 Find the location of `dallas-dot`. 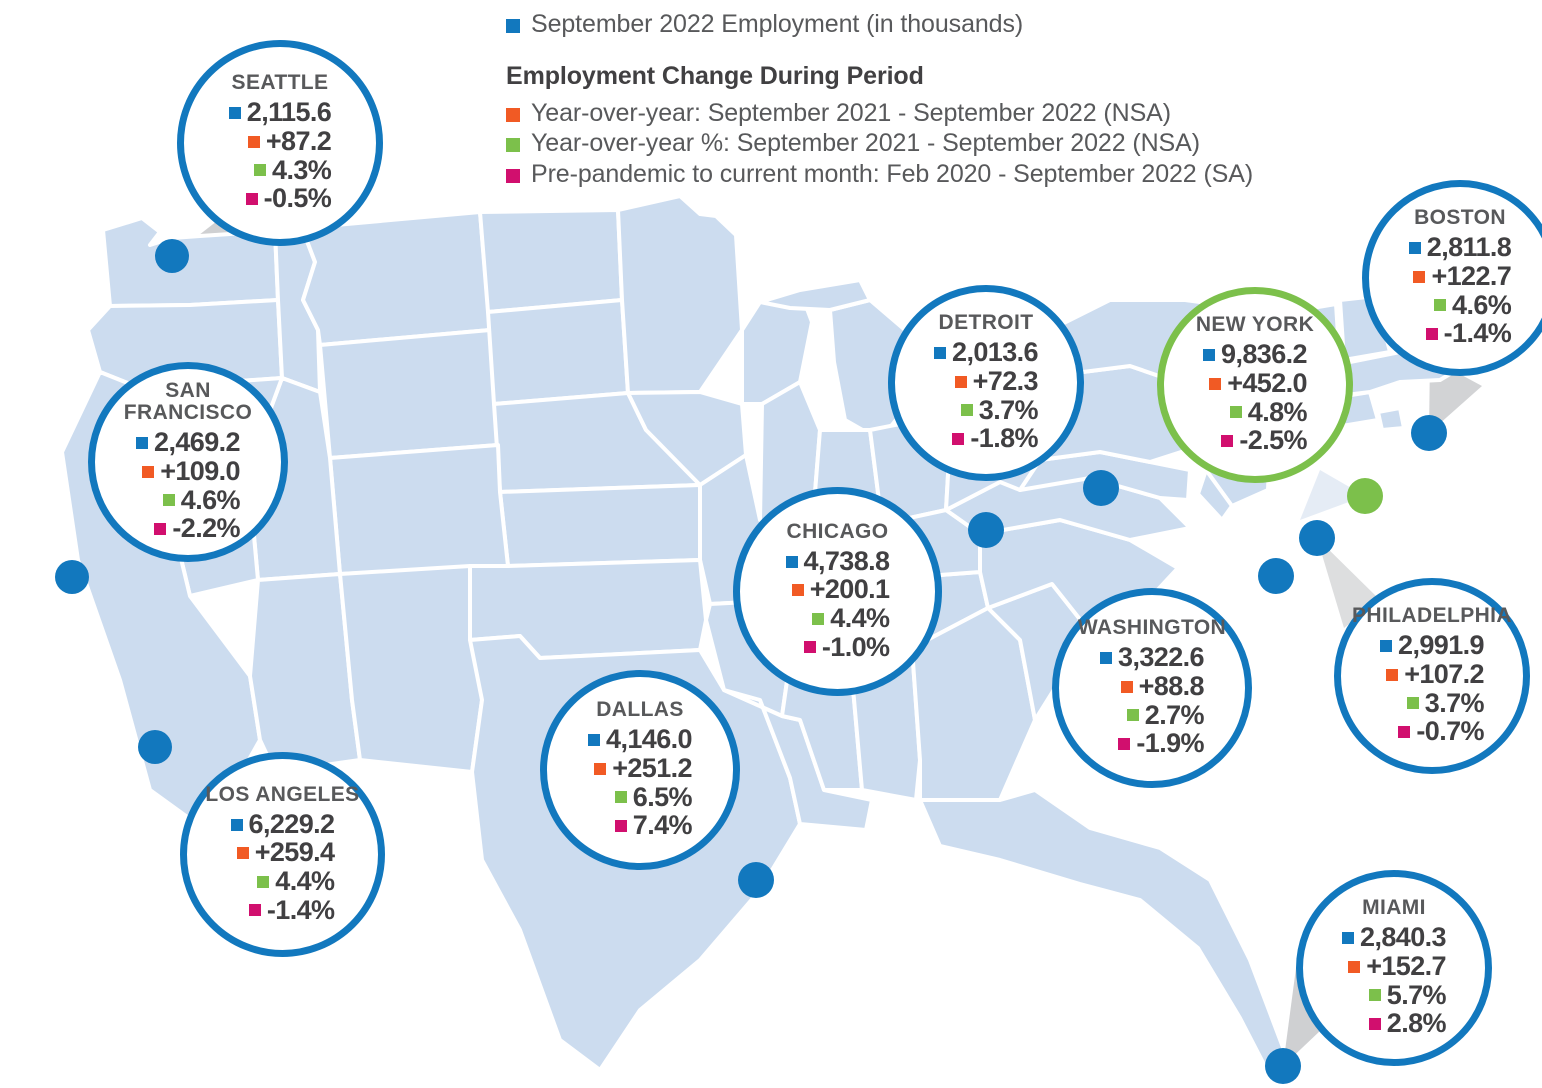

dallas-dot is located at coordinates (756, 880).